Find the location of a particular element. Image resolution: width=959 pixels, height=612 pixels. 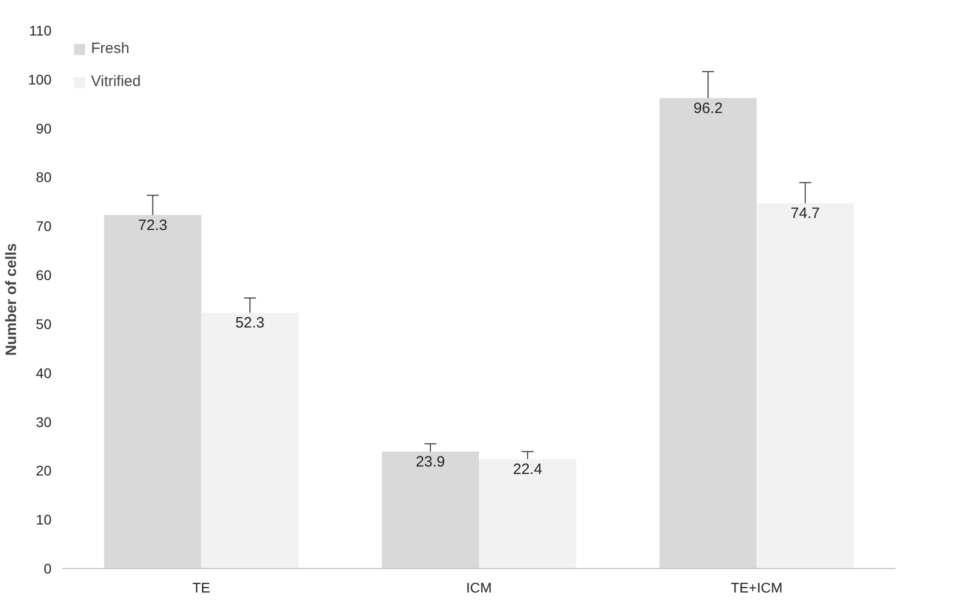

y-tick-label: 60 is located at coordinates (44, 275).